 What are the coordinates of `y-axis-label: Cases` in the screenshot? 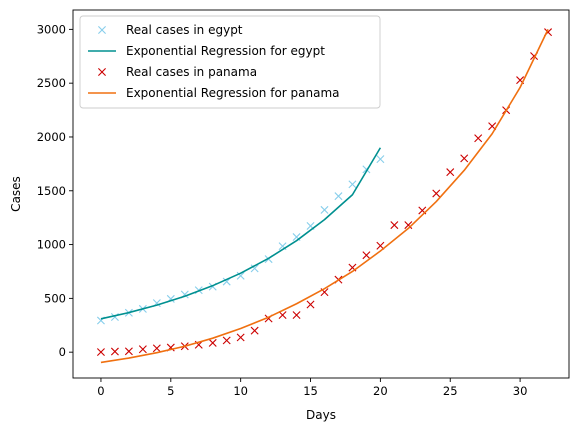 It's located at (16, 194).